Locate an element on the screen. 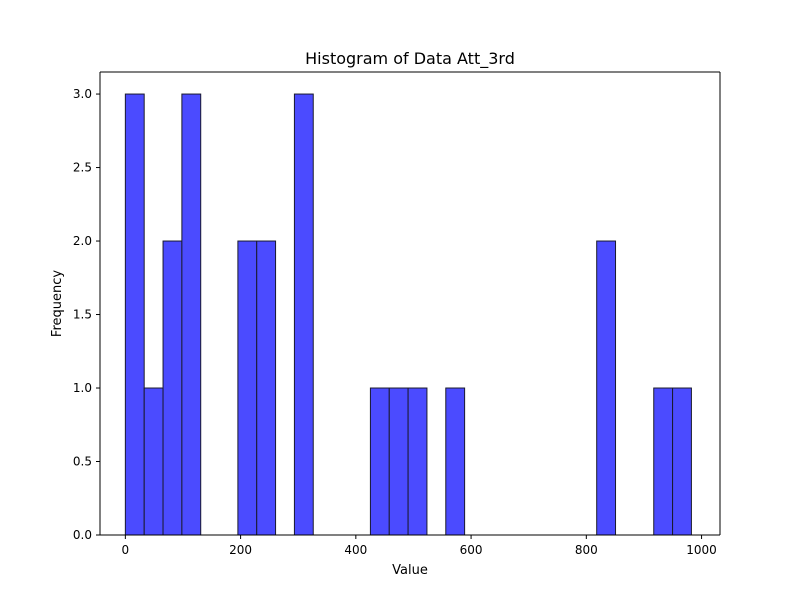 The width and height of the screenshot is (800, 604). y-ticks-layer: 0.0 0.5 1.0 1.5 2.0 2.5 3.0 is located at coordinates (86, 314).